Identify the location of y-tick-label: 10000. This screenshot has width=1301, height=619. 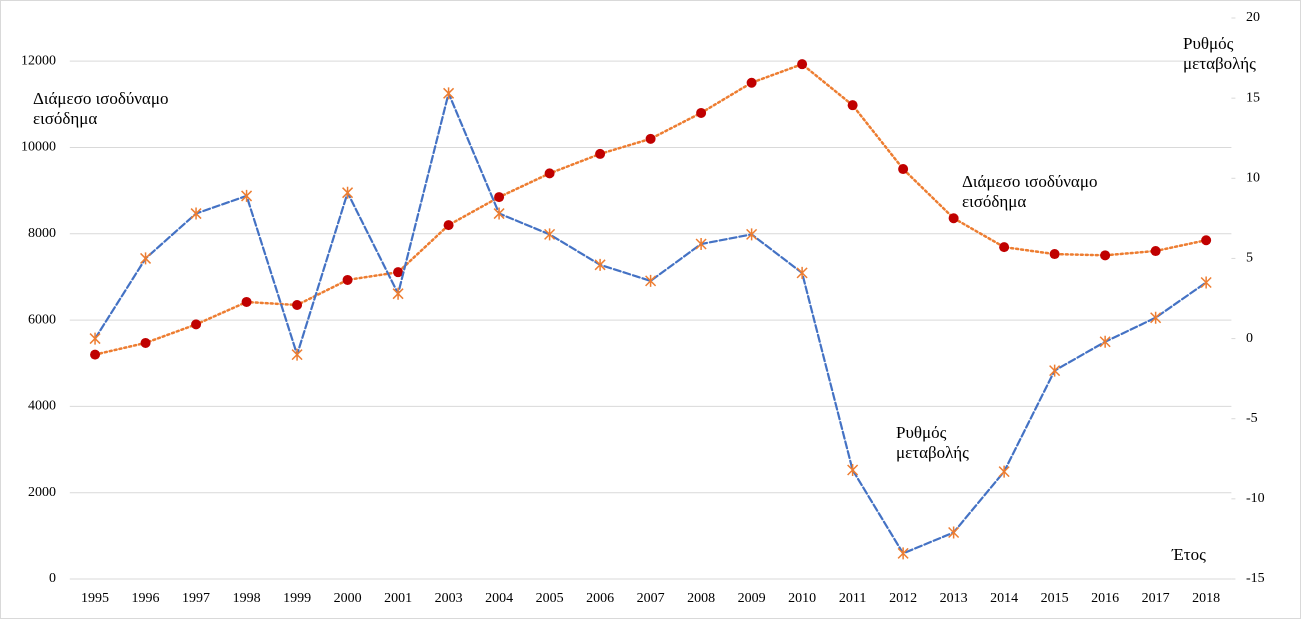
(38, 147).